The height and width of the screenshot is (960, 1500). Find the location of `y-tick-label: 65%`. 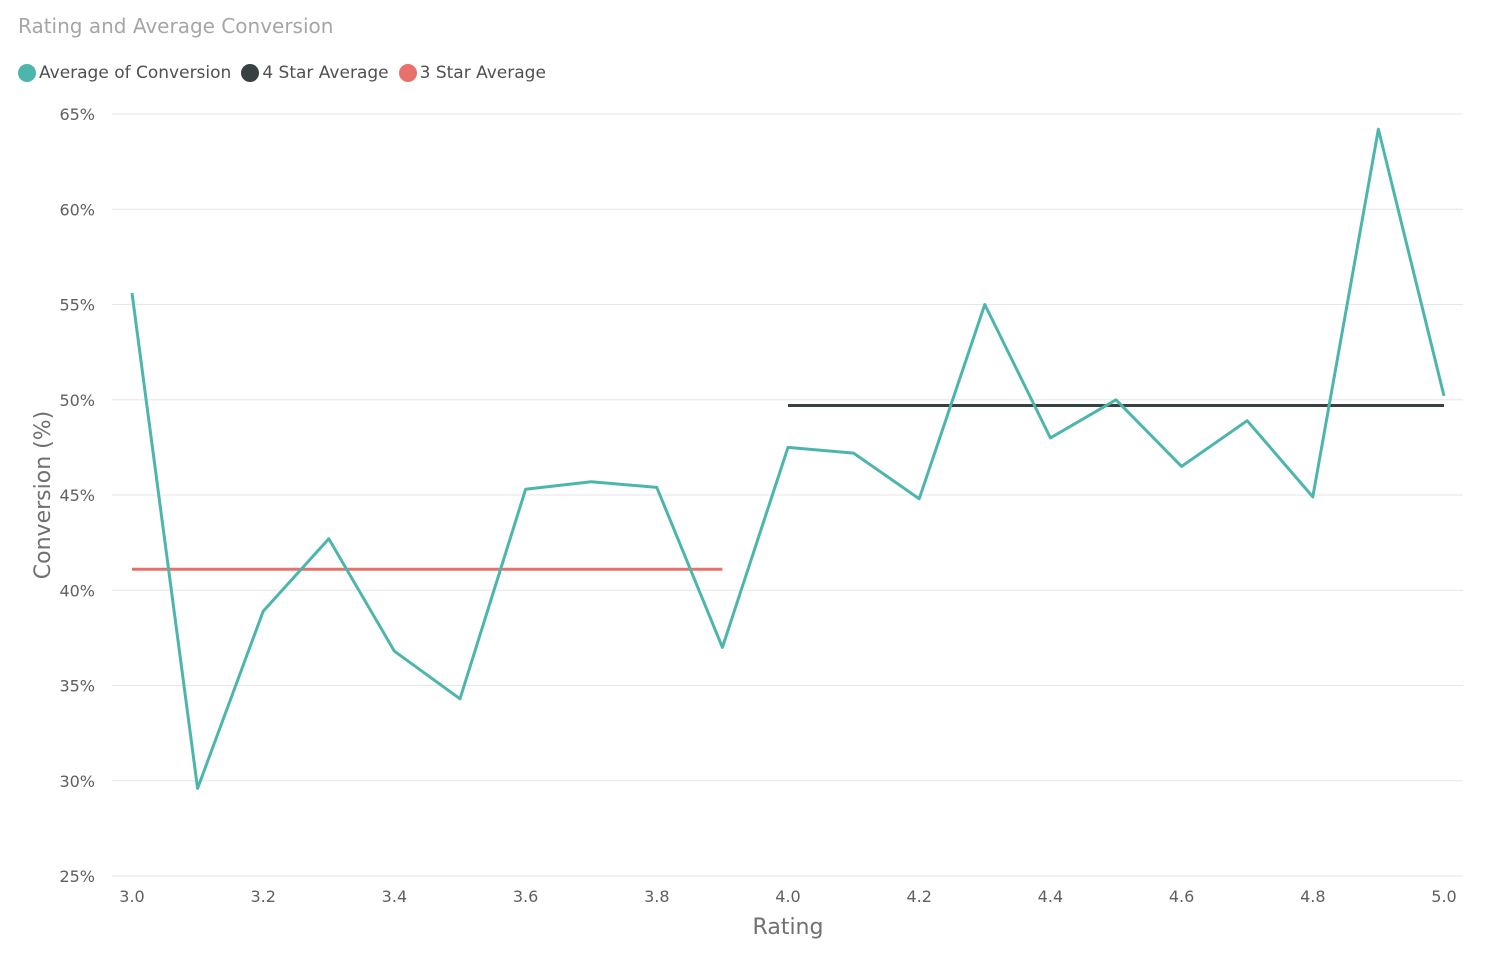

y-tick-label: 65% is located at coordinates (77, 114).